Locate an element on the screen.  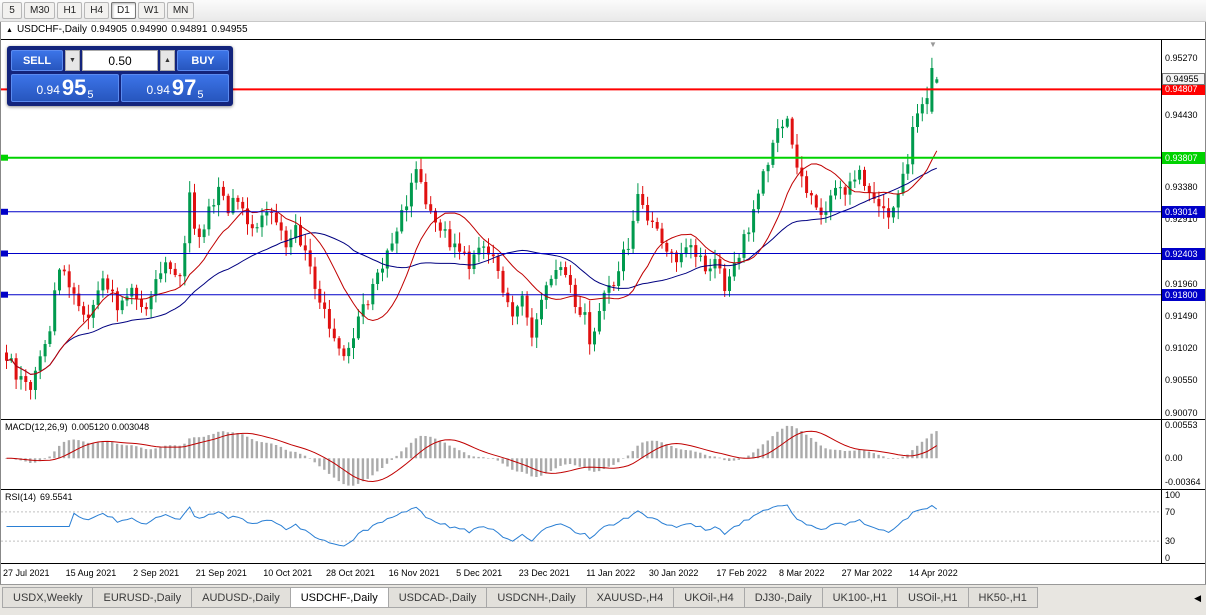
hline-price-badge: 0.93014 is located at coordinates (1183, 211).